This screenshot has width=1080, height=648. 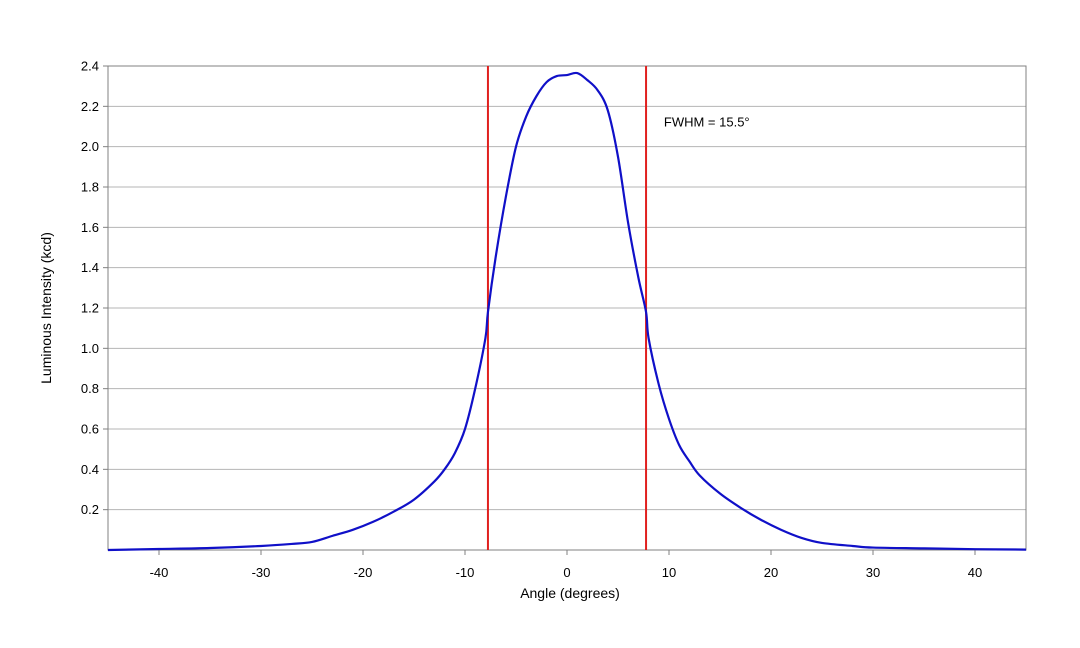 I want to click on y-tick-label: 0.8, so click(x=90, y=388).